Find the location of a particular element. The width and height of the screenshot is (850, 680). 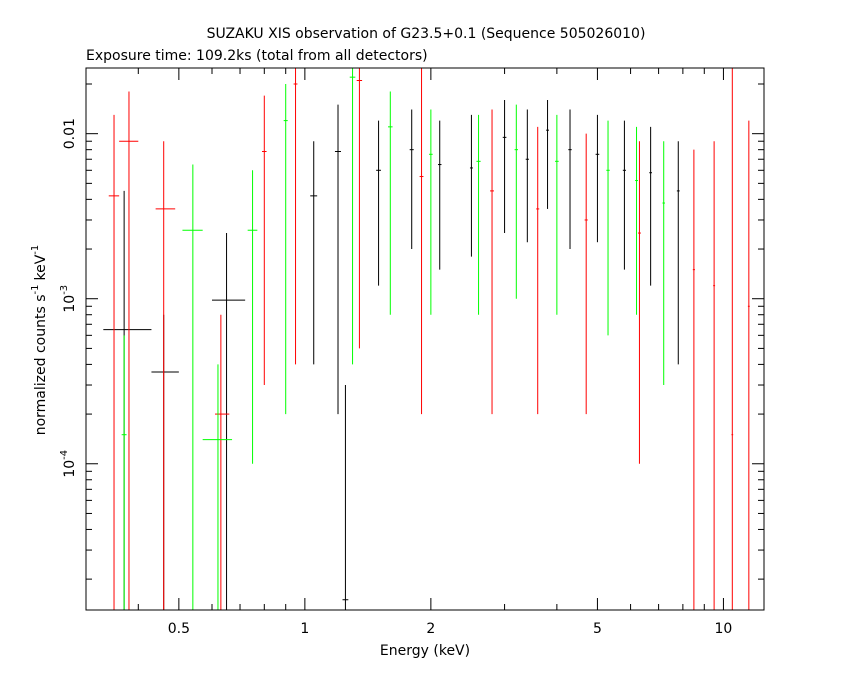

x-axis-label: Energy (keV) is located at coordinates (425, 651).